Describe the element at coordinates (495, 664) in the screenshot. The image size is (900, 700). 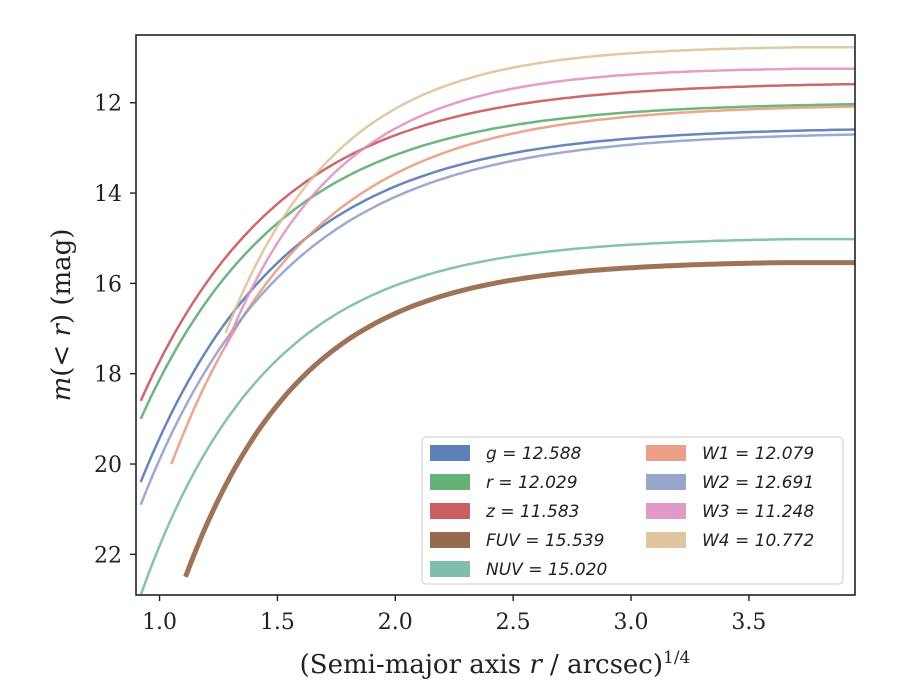
I see `x-axis-label: (Semi-major axis r / arcsec)1/4` at that location.